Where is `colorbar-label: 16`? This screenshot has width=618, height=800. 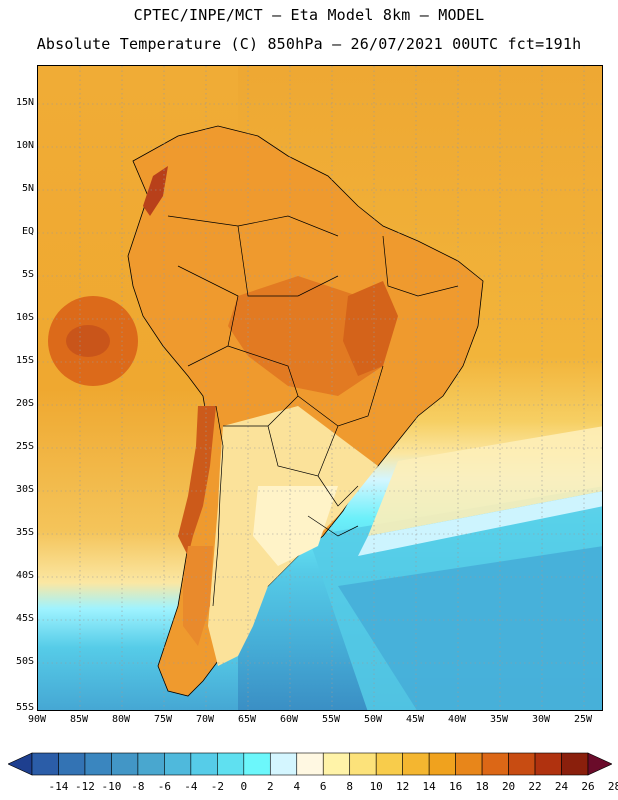
colorbar-label: 16 is located at coordinates (455, 786).